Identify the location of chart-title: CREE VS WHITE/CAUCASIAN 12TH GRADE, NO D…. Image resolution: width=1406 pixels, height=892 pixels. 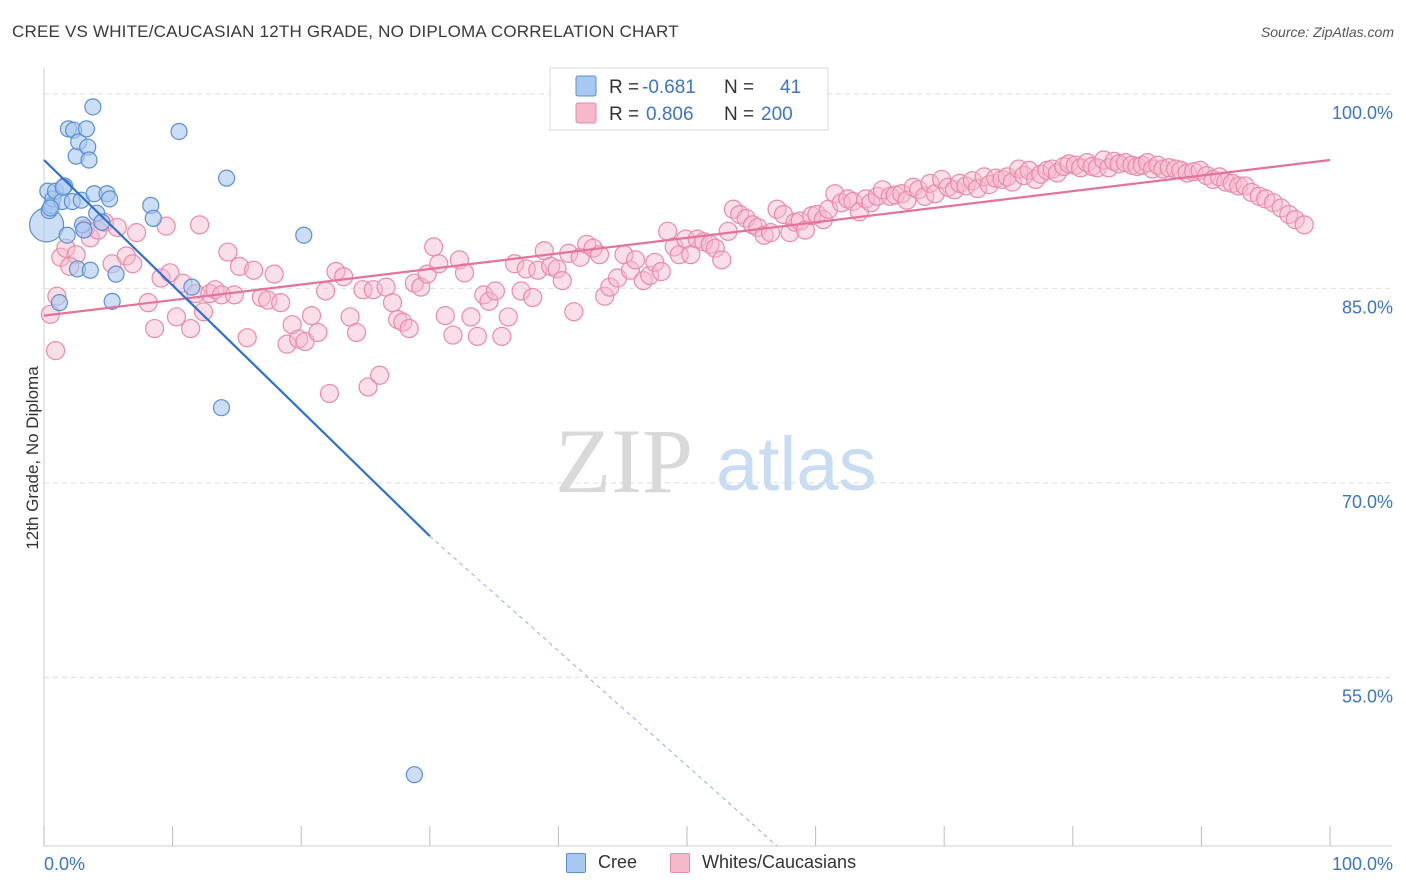
(345, 31).